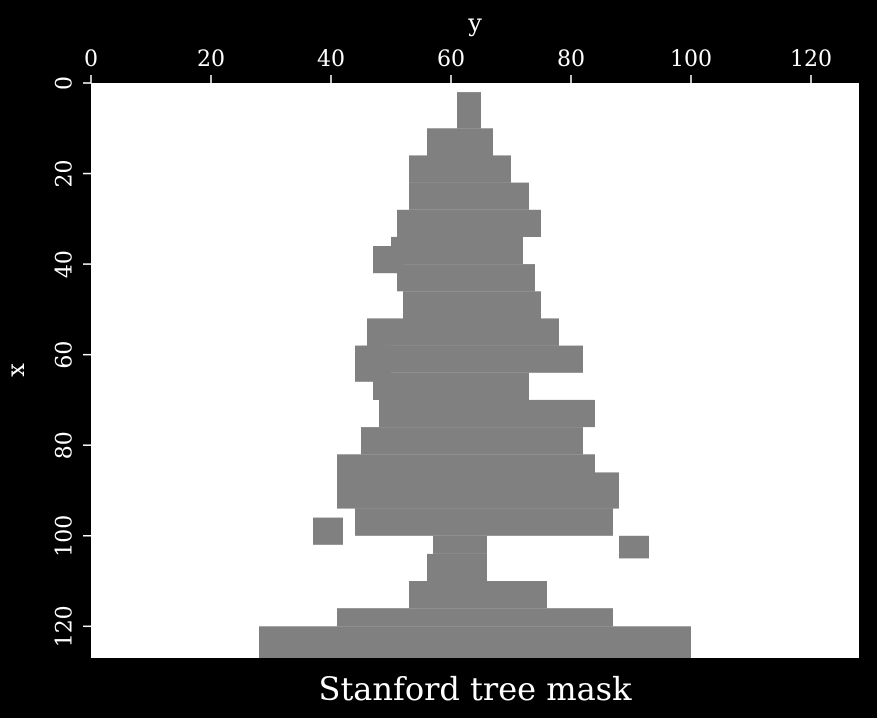 Image resolution: width=877 pixels, height=718 pixels. What do you see at coordinates (211, 59) in the screenshot?
I see `y-tick-label-20: 20` at bounding box center [211, 59].